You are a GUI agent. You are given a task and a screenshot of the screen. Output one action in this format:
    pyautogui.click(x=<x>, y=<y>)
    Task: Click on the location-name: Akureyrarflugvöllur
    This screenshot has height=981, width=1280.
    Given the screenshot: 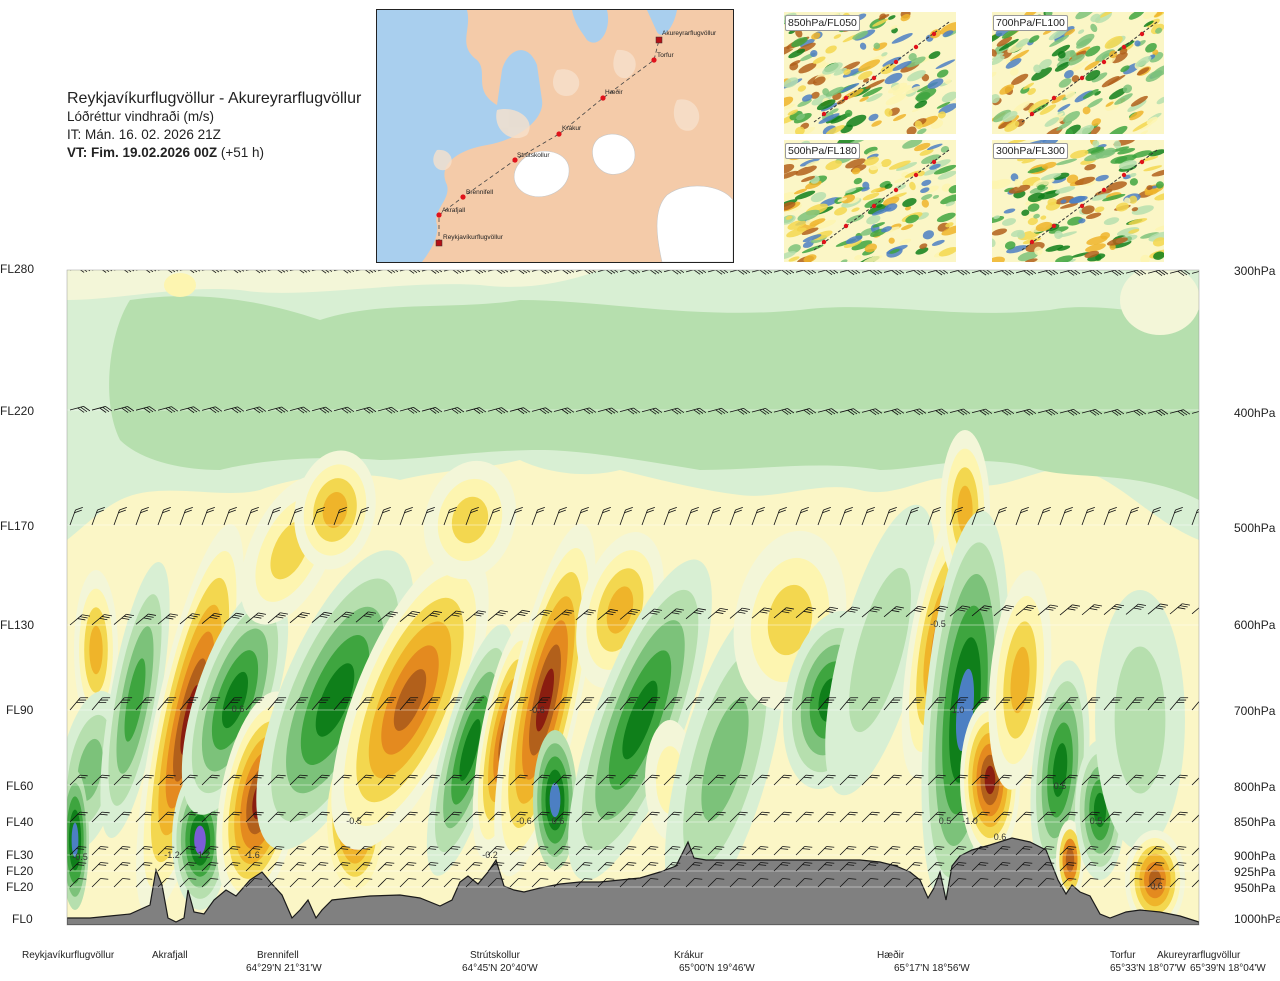 What is the action you would take?
    pyautogui.click(x=1199, y=955)
    